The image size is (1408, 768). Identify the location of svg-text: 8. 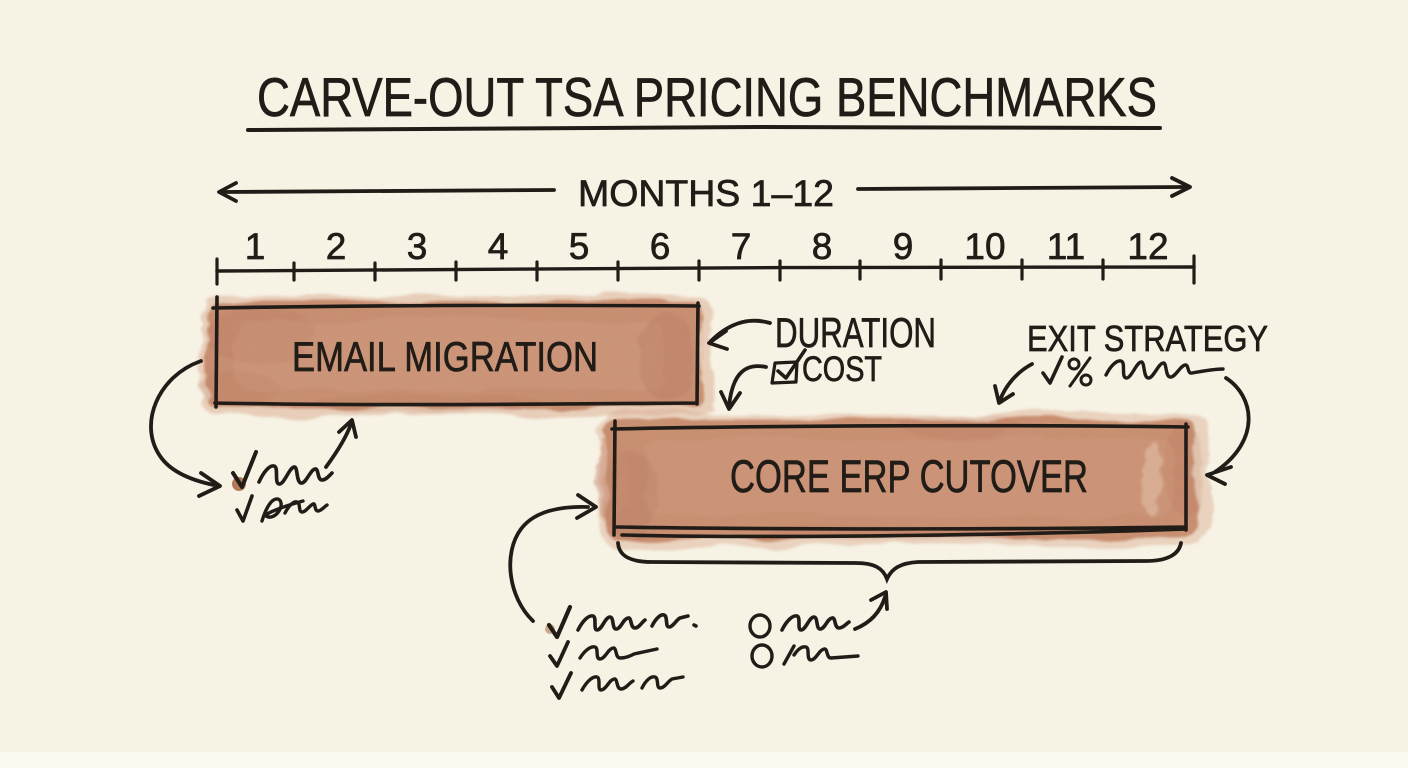
(822, 246).